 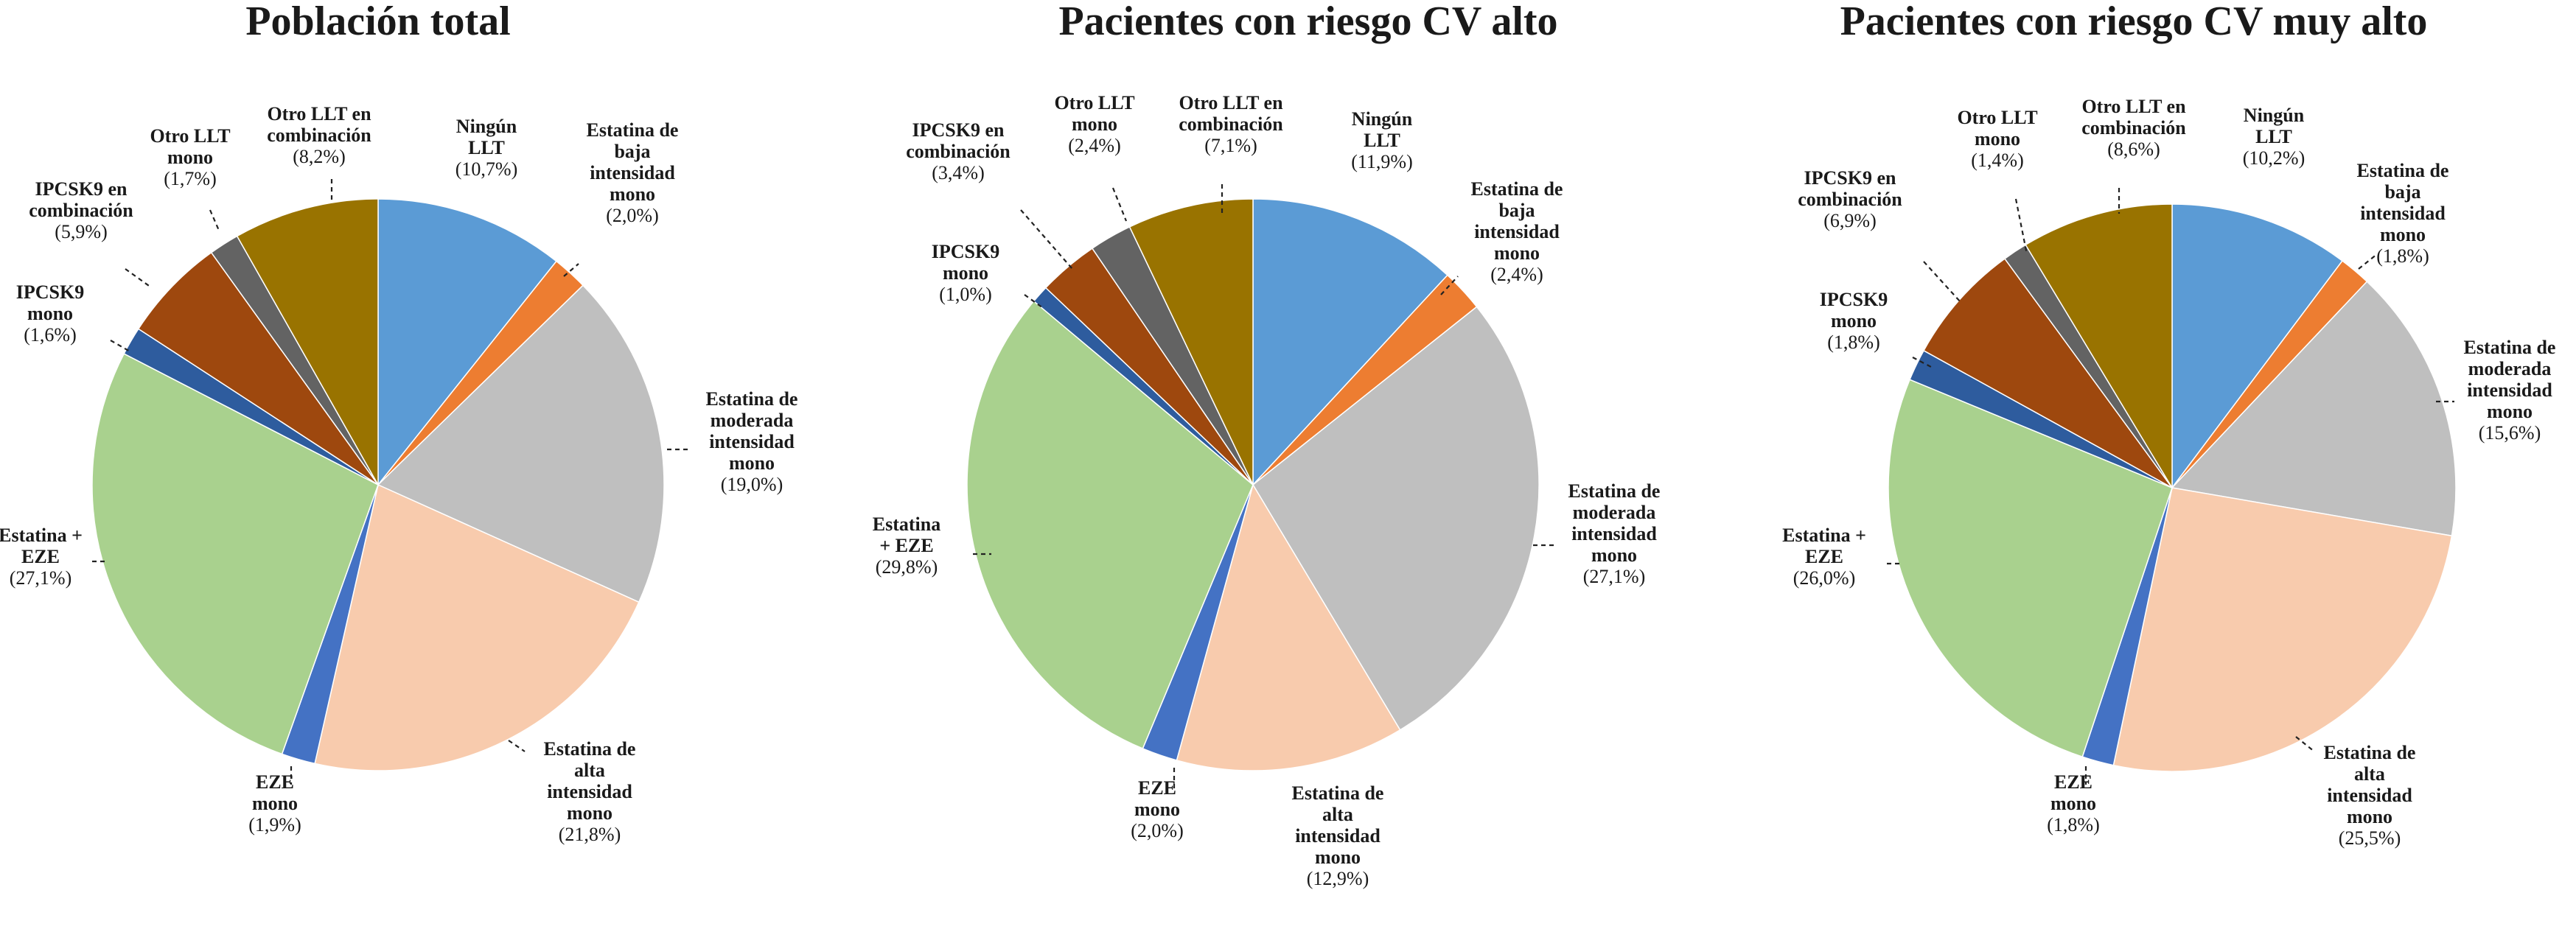 What do you see at coordinates (1350, 342) in the screenshot?
I see `pie-slice-ningun` at bounding box center [1350, 342].